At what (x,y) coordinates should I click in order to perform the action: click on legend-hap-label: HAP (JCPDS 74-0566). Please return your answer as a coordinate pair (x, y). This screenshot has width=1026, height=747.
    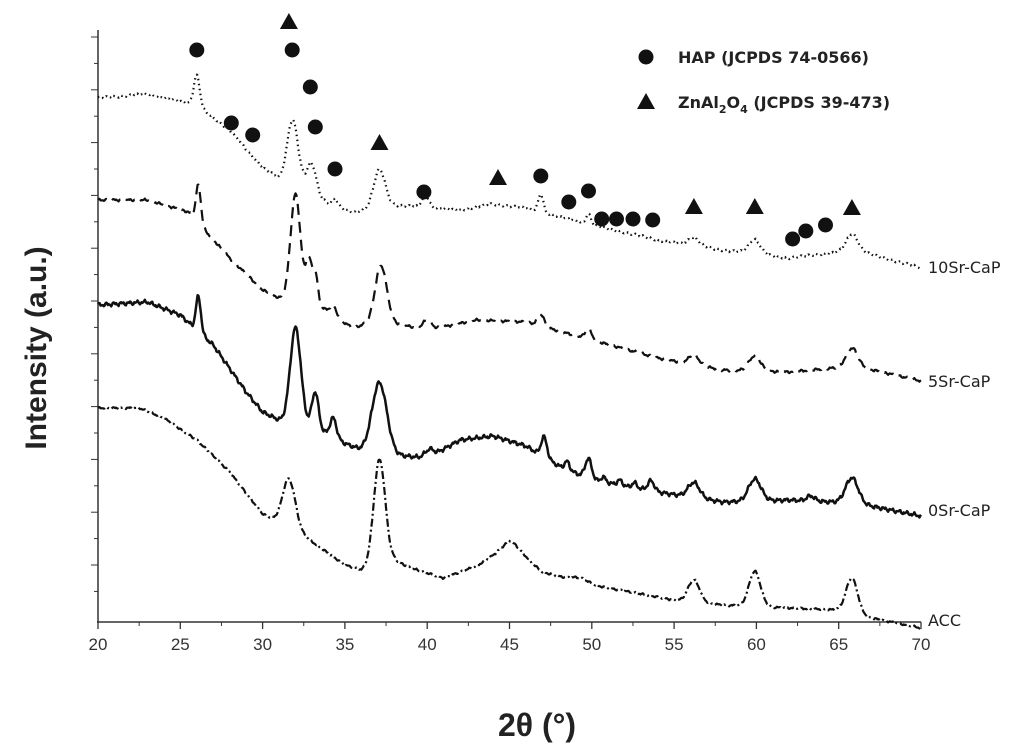
    Looking at the image, I should click on (773, 57).